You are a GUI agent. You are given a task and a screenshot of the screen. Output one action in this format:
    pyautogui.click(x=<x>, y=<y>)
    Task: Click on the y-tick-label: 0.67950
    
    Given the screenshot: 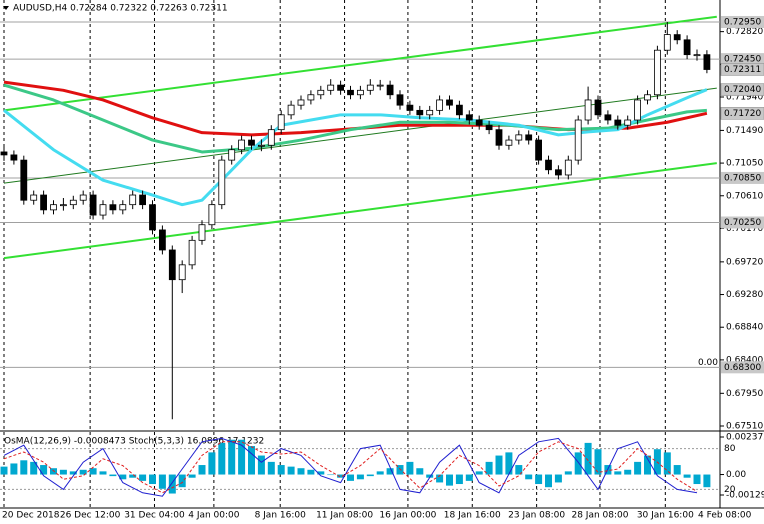 What is the action you would take?
    pyautogui.click(x=744, y=394)
    